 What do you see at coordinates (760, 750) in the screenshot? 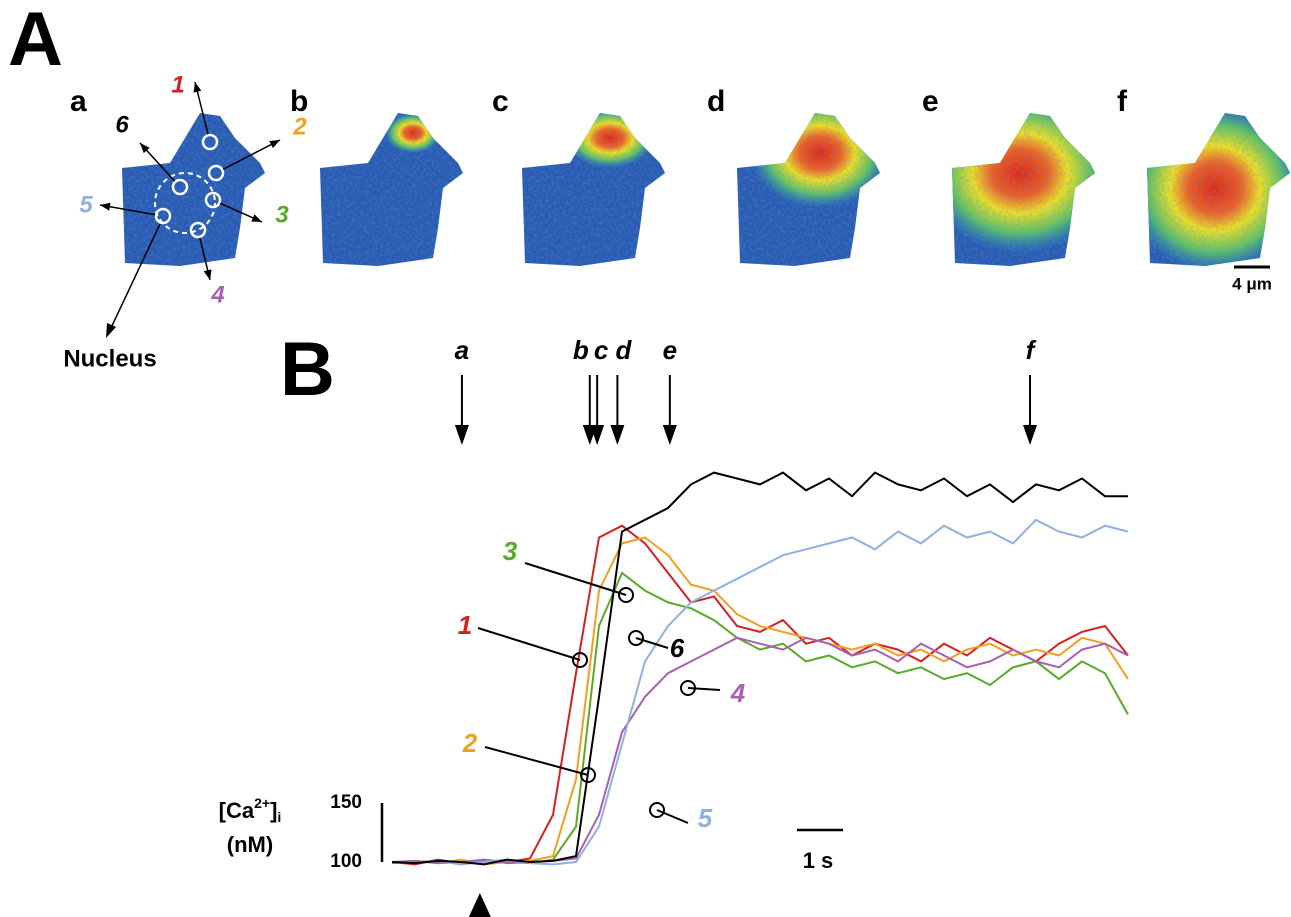
I see `trace` at bounding box center [760, 750].